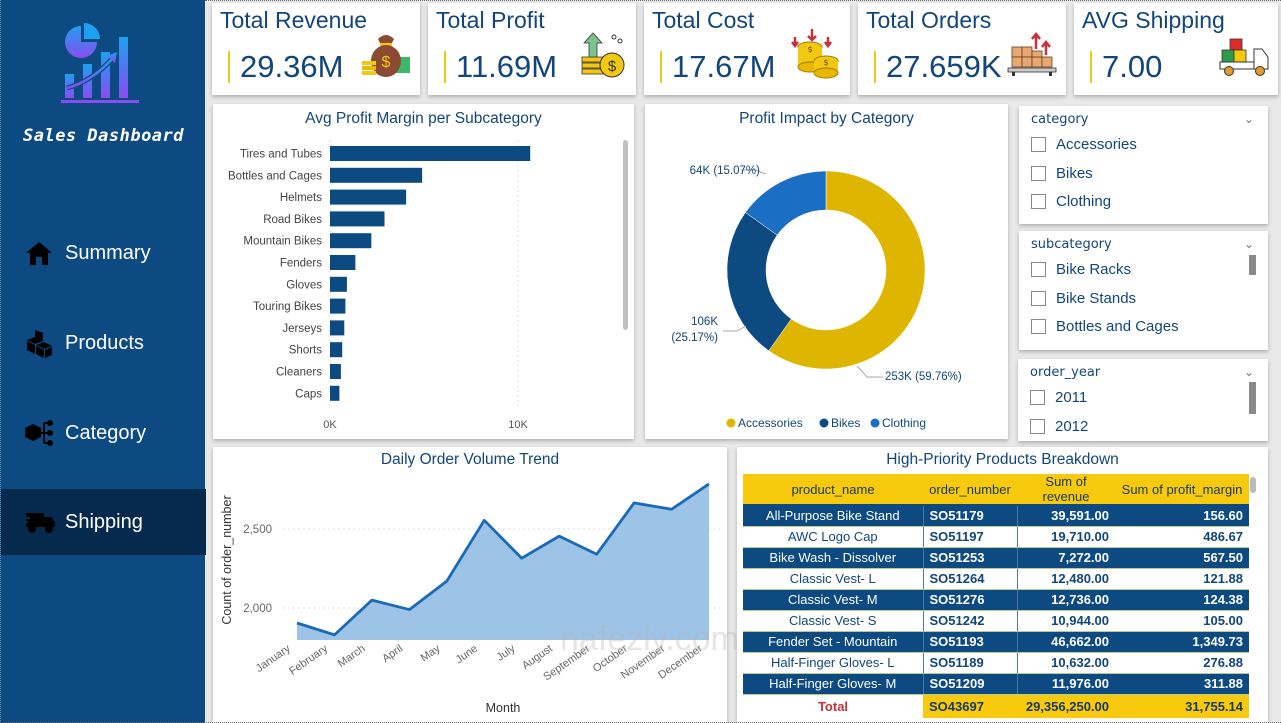  I want to click on bar-category-label: Shorts, so click(305, 351).